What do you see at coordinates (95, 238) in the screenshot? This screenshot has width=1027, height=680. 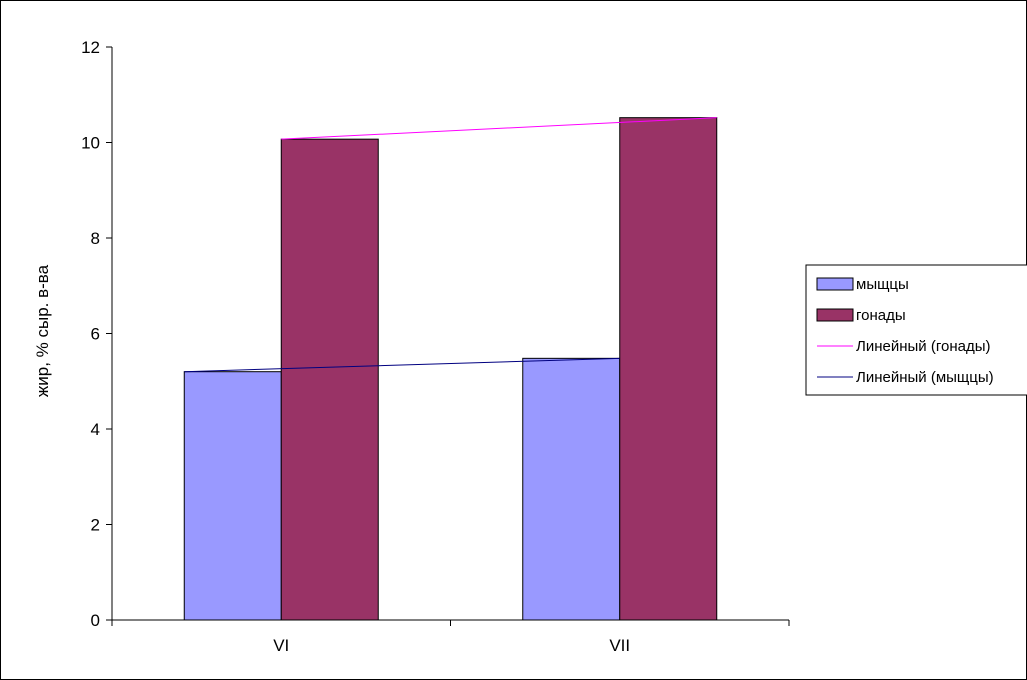 I see `y-tick-label: 8` at bounding box center [95, 238].